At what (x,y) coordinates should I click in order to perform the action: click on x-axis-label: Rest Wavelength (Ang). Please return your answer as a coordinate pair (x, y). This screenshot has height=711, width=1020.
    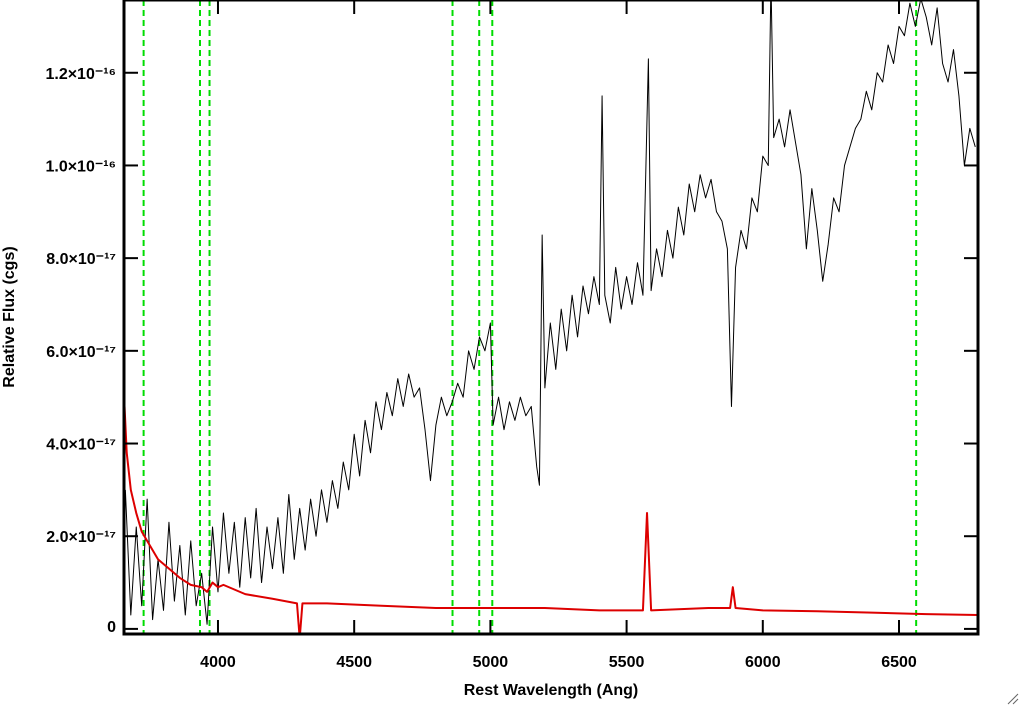
    Looking at the image, I should click on (551, 690).